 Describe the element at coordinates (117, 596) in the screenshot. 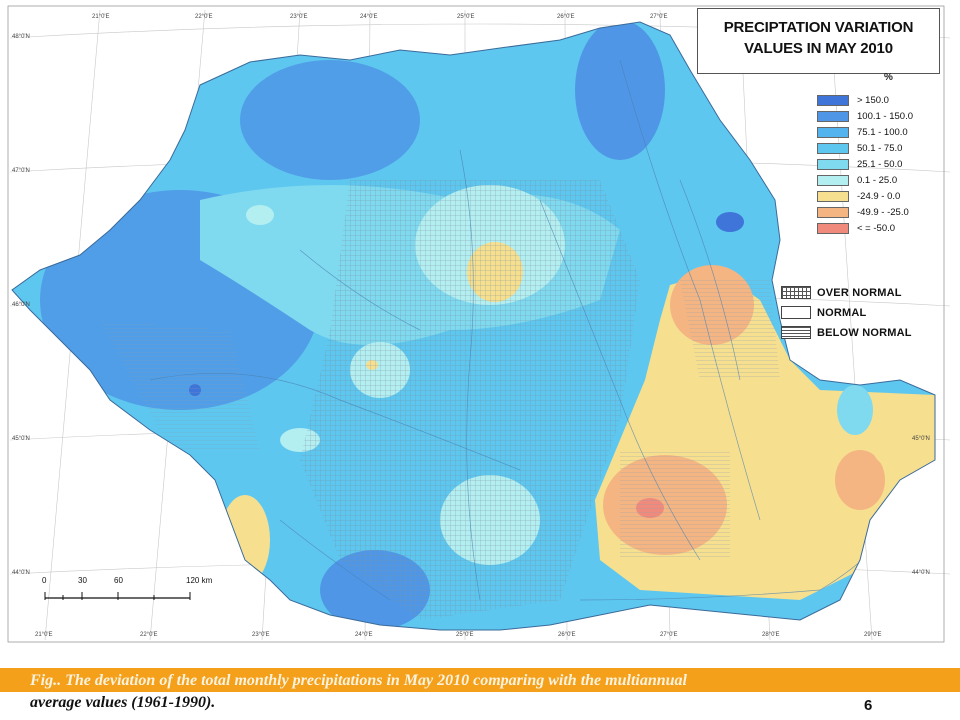

I see `scale-bar-graphic` at that location.